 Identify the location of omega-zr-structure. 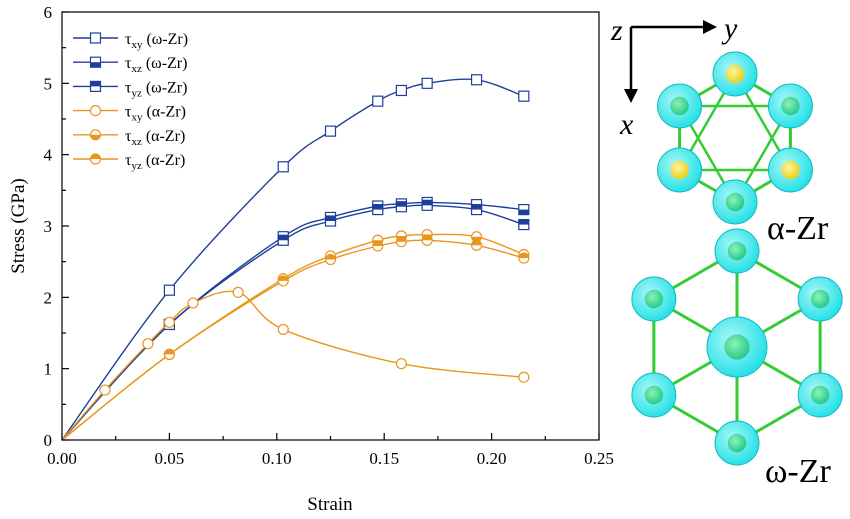
(737, 347).